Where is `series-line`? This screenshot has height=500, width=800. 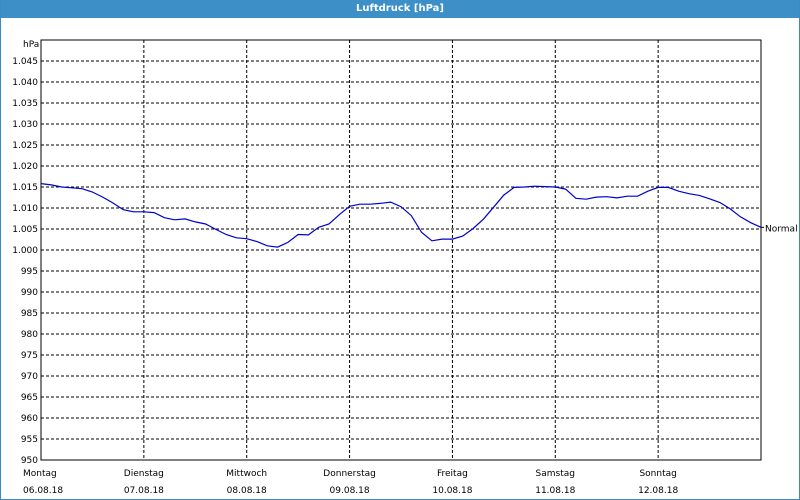
series-line is located at coordinates (401, 215).